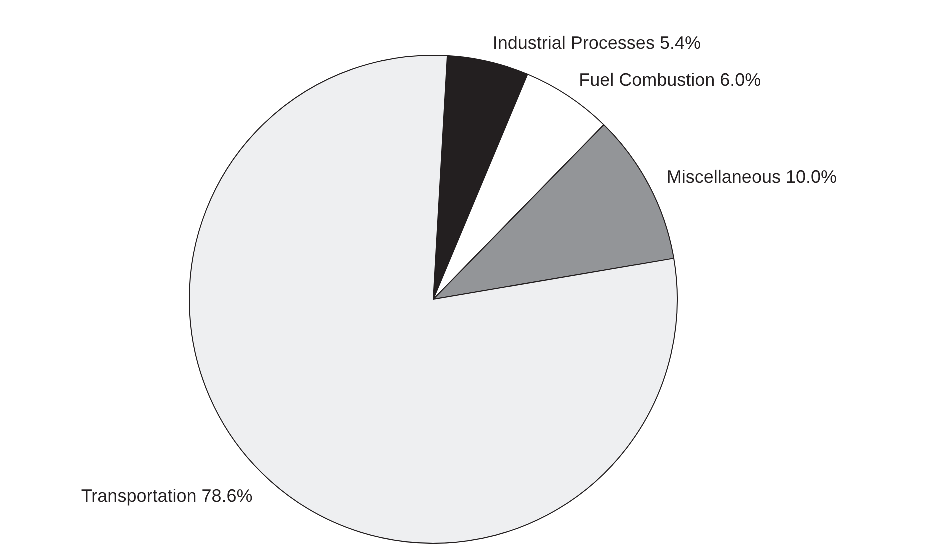 The image size is (925, 544). What do you see at coordinates (752, 177) in the screenshot?
I see `slice-label: Miscellaneous 10.0%` at bounding box center [752, 177].